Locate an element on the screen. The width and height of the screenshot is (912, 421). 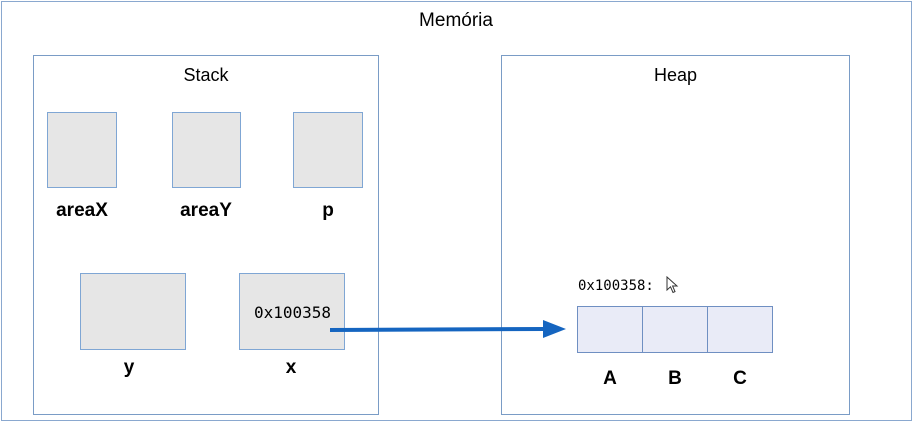
heap-cell-b is located at coordinates (675, 329).